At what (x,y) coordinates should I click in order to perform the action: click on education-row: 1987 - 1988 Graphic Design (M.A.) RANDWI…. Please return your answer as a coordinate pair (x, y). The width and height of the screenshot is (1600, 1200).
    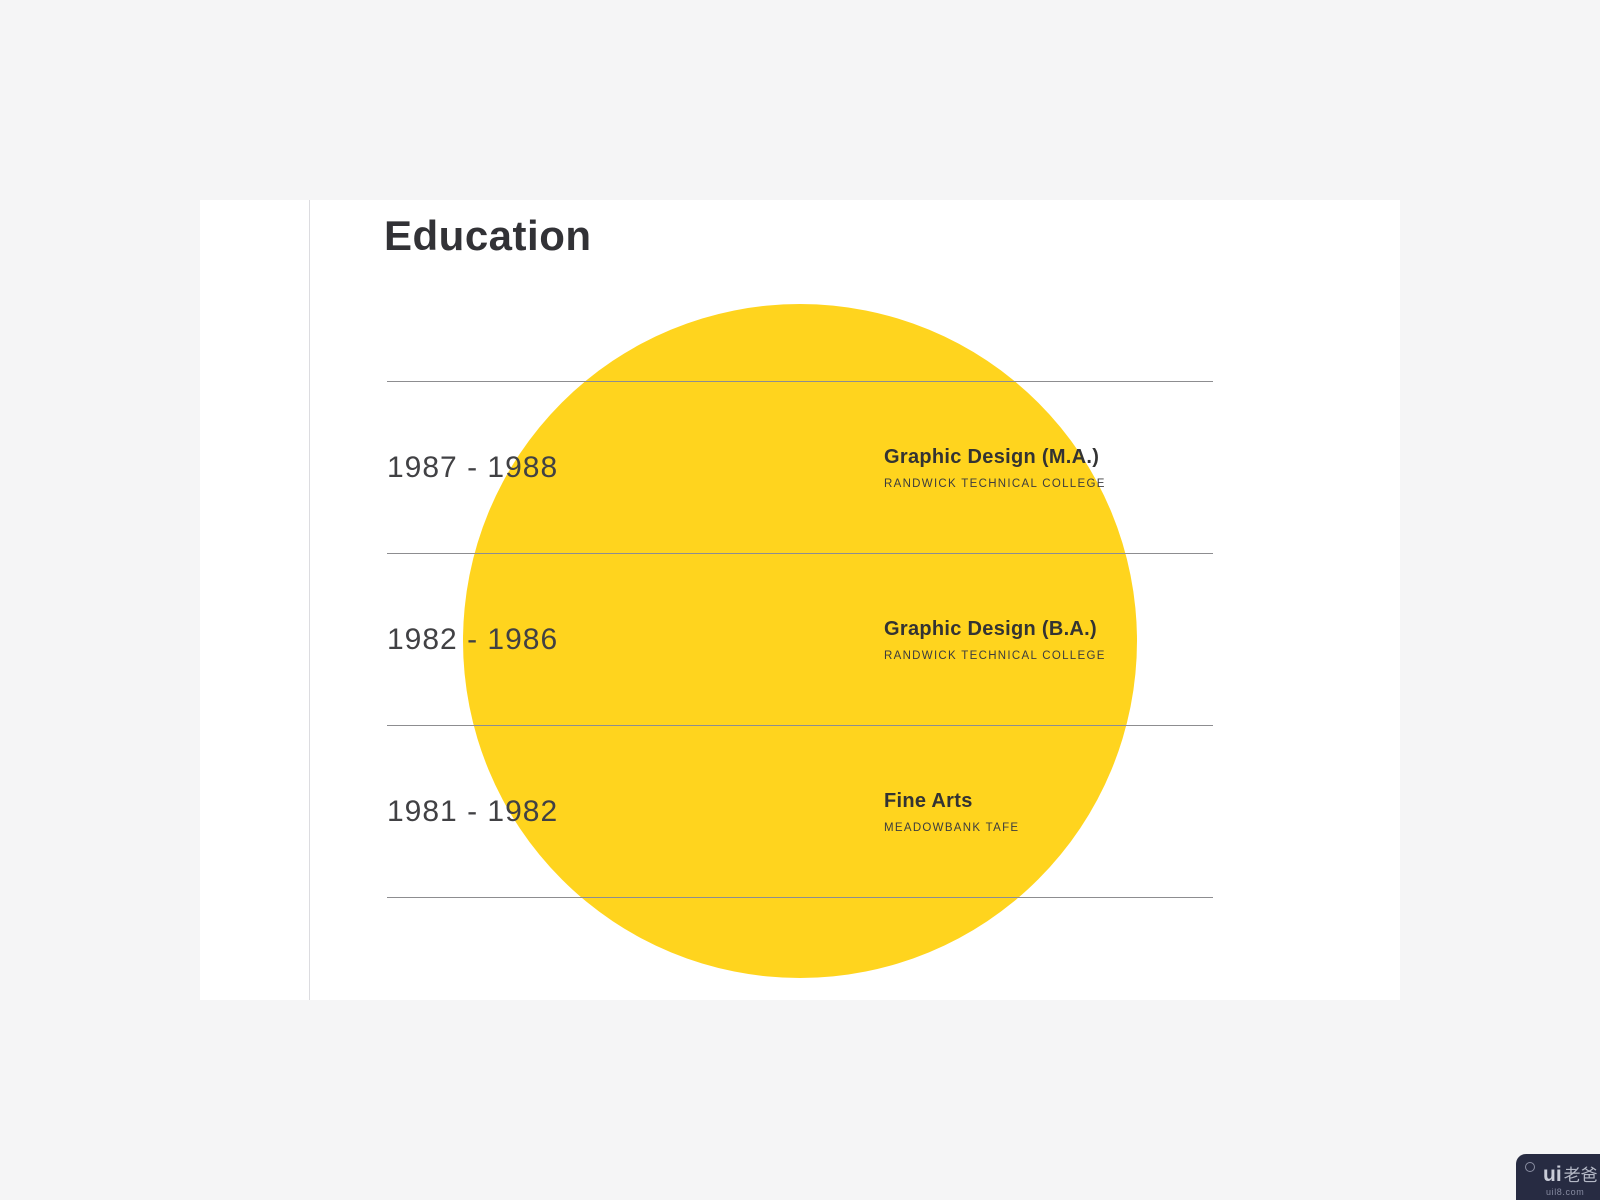
    Looking at the image, I should click on (800, 467).